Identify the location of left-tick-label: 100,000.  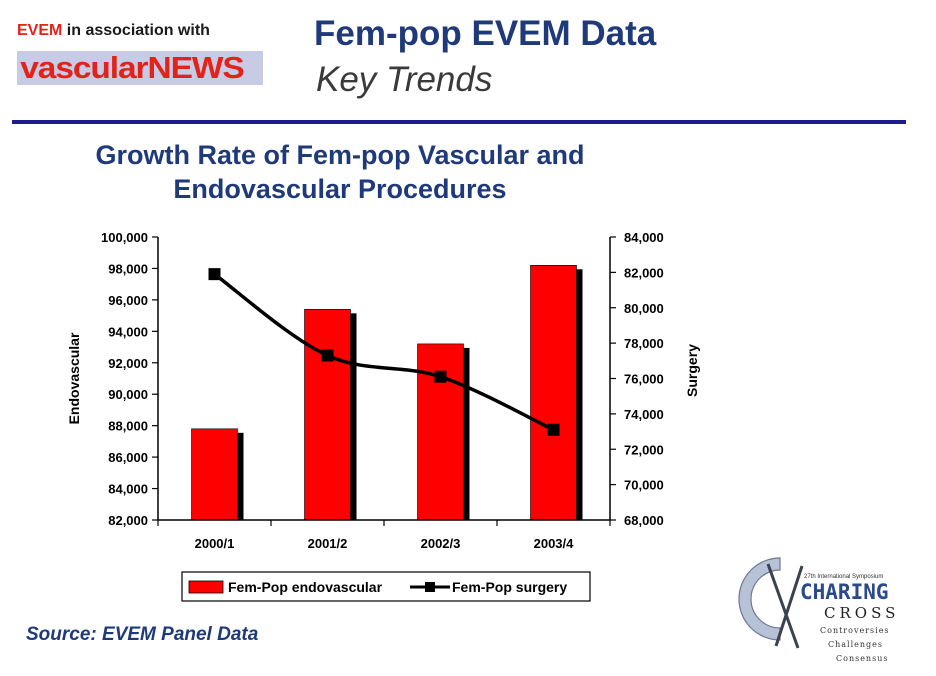
(124, 237).